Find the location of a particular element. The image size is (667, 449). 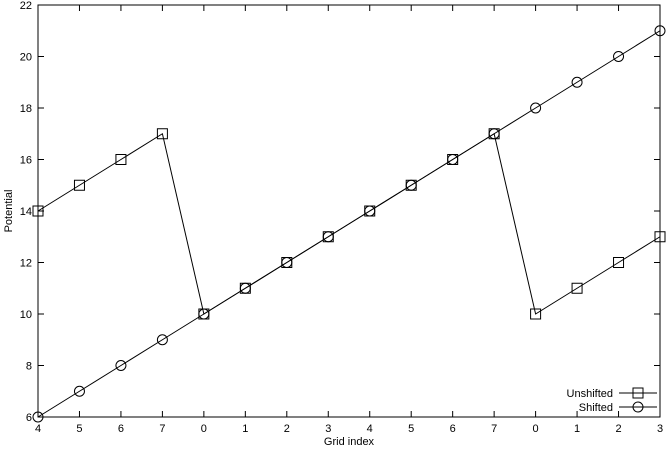

y-axis-tick-label: 18 is located at coordinates (26, 109).